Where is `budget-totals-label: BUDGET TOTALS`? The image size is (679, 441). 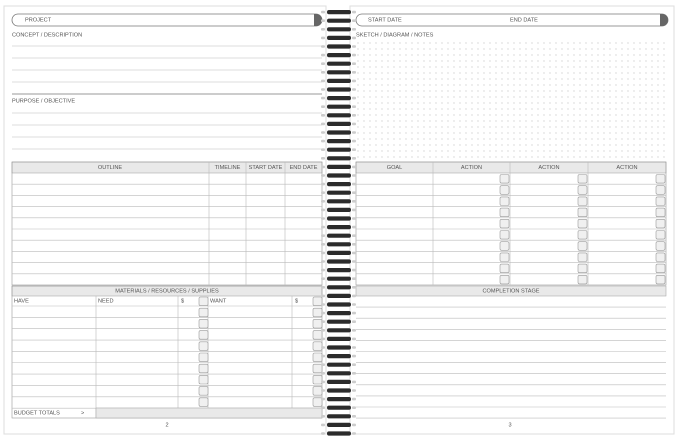 budget-totals-label: BUDGET TOTALS is located at coordinates (37, 413).